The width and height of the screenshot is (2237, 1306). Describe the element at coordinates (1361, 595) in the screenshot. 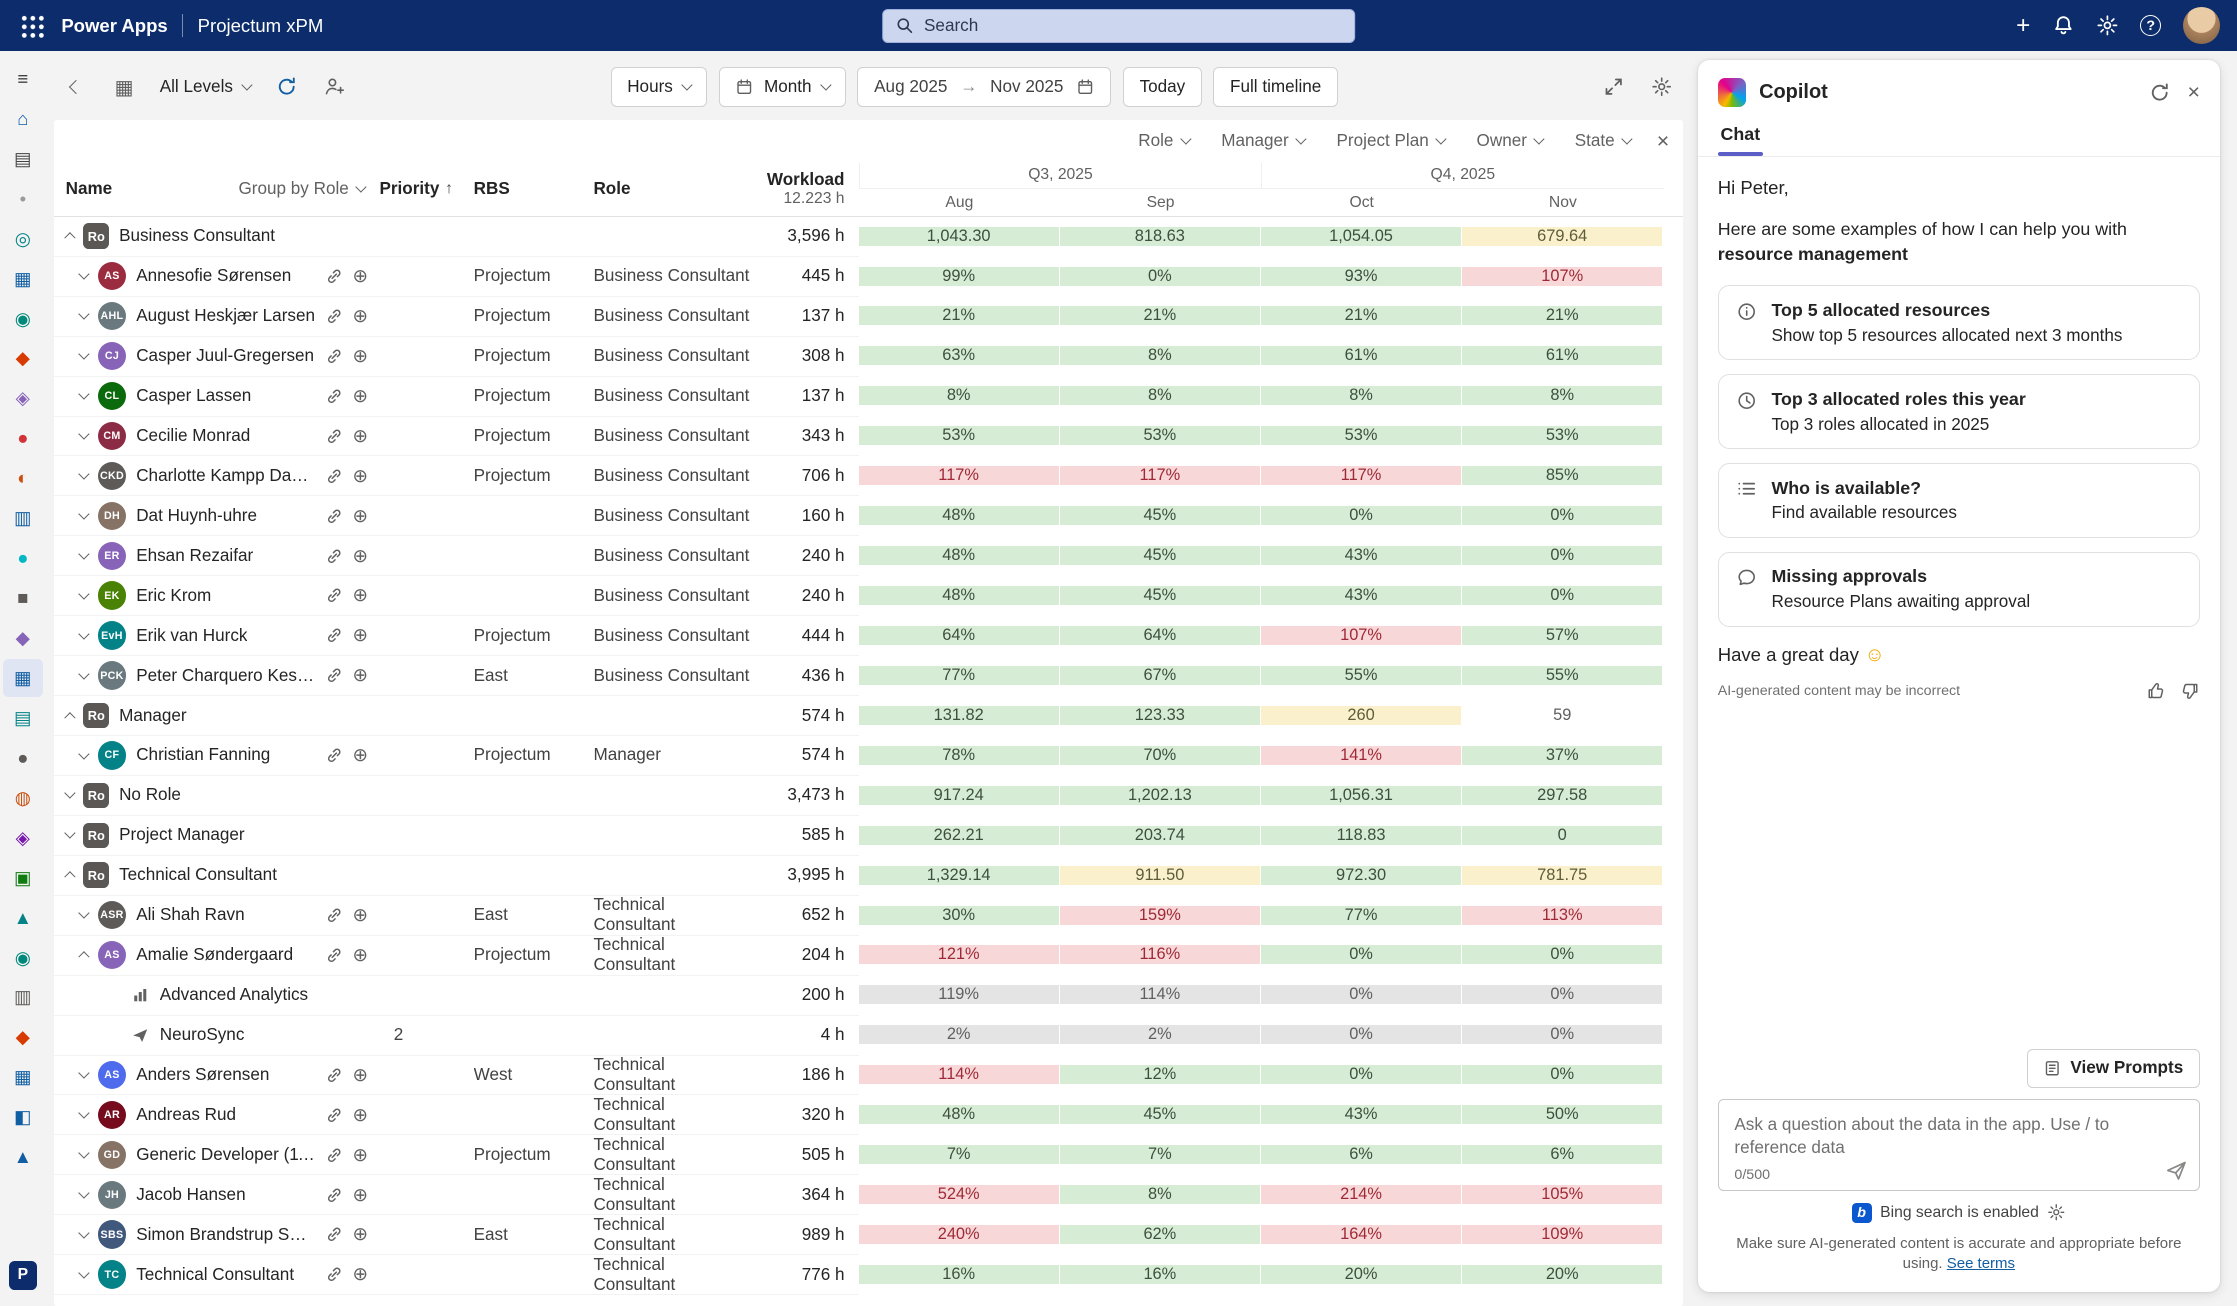

I see `allocation-cell: 43%` at that location.